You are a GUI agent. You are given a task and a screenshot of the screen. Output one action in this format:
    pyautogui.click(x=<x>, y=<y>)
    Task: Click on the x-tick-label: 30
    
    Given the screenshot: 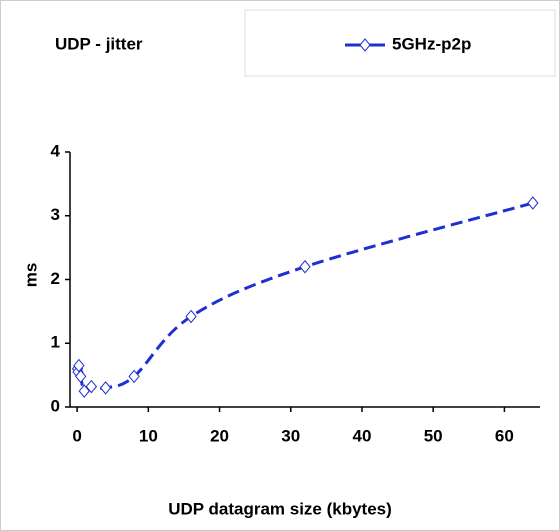 What is the action you would take?
    pyautogui.click(x=290, y=435)
    